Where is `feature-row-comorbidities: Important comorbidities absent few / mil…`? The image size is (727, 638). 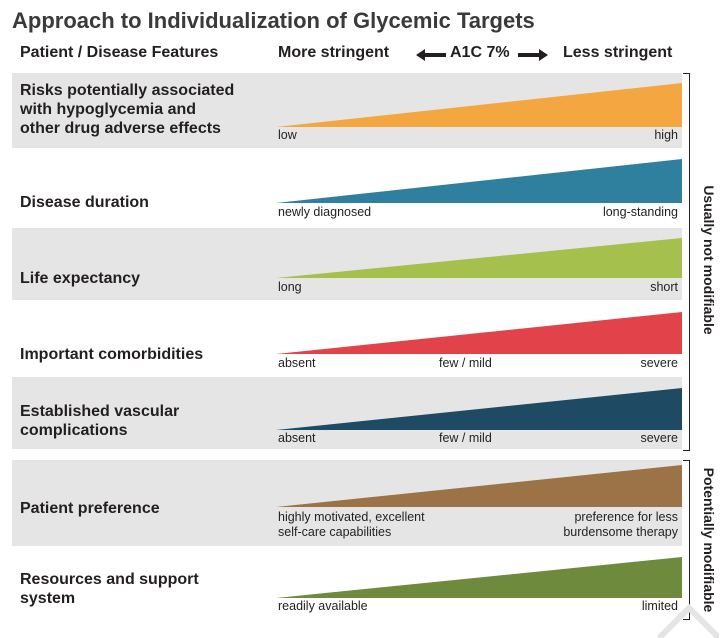
feature-row-comorbidities: Important comorbidities absent few / mil… is located at coordinates (347, 338).